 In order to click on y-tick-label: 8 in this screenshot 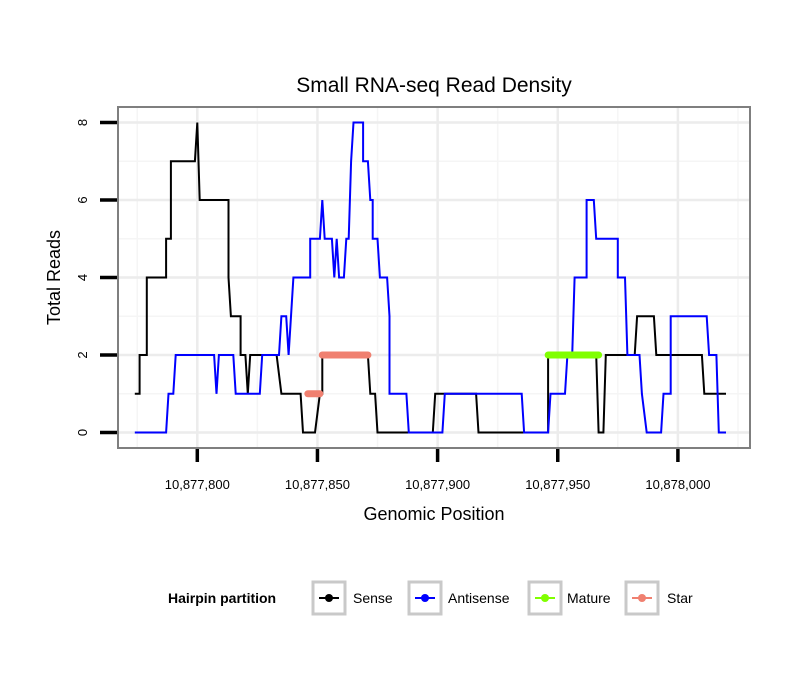, I will do `click(82, 122)`.